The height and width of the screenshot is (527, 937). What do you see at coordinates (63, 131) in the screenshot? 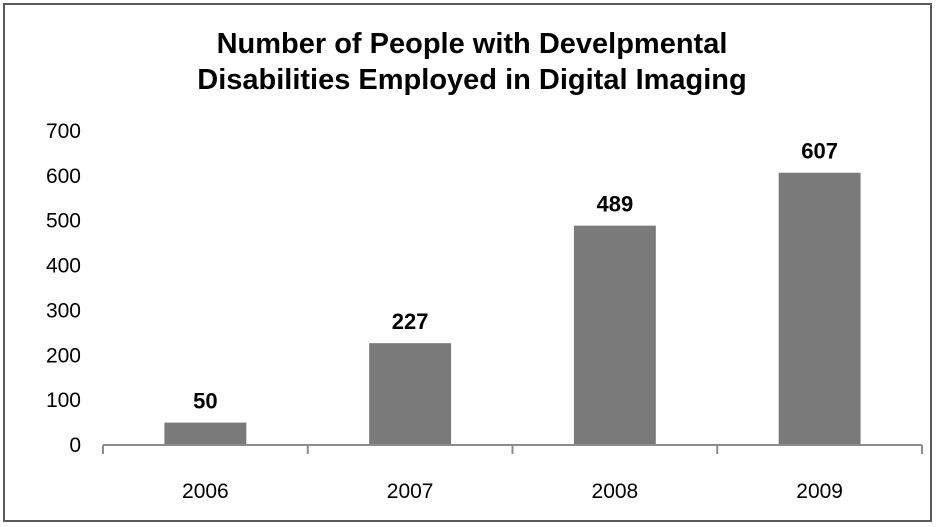
I see `y-tick-label: 700` at bounding box center [63, 131].